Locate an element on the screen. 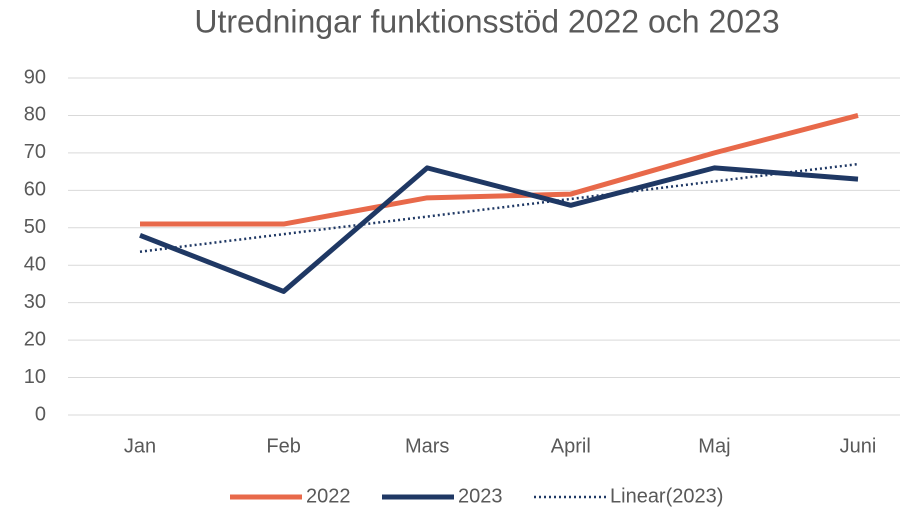 The height and width of the screenshot is (511, 914). x-tick-label: Jan is located at coordinates (140, 446).